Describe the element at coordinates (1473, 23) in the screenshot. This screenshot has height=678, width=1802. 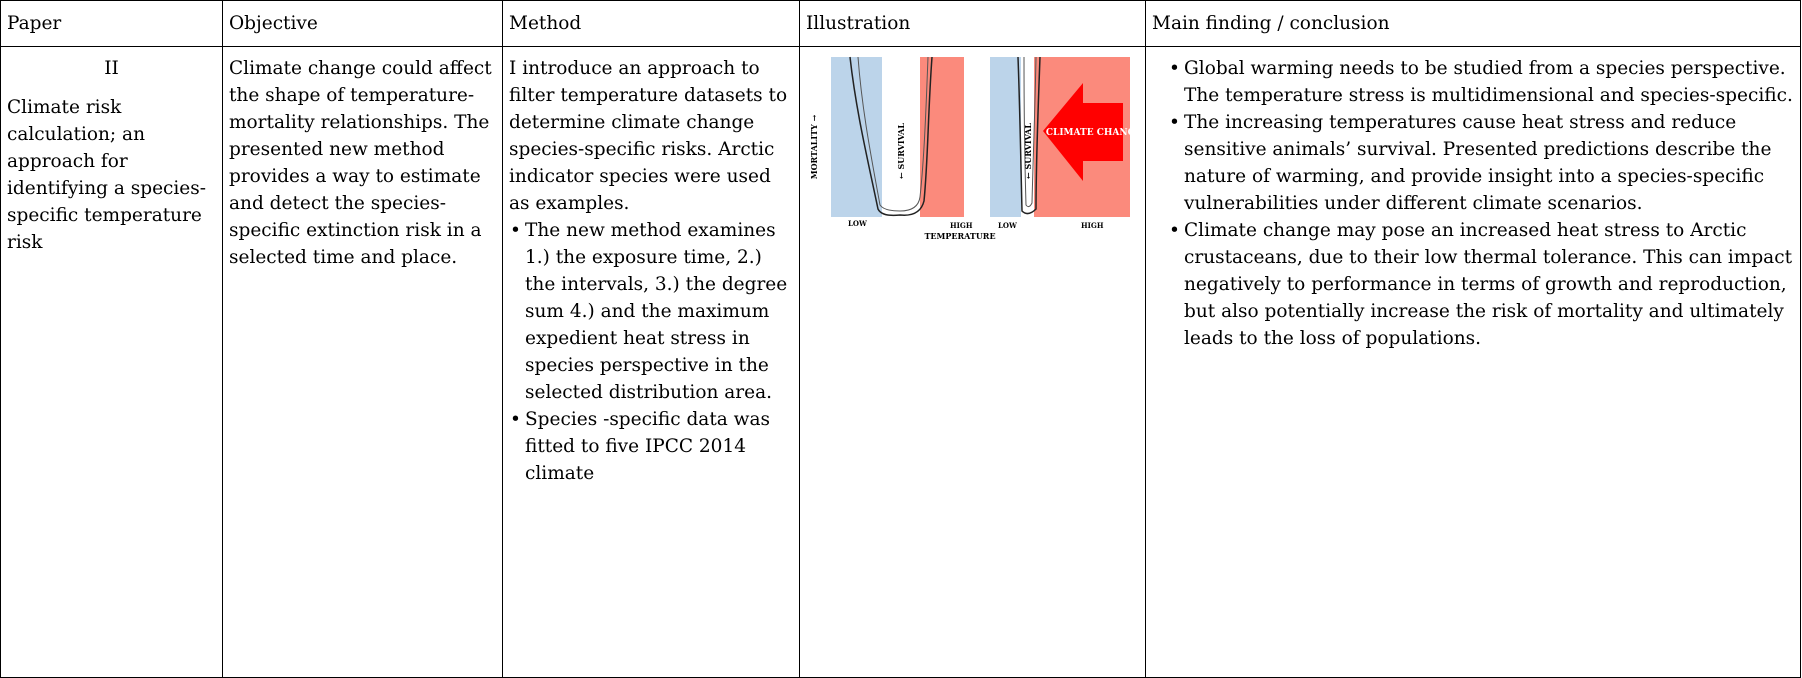
I see `header-cell: Main finding / conclusion` at that location.